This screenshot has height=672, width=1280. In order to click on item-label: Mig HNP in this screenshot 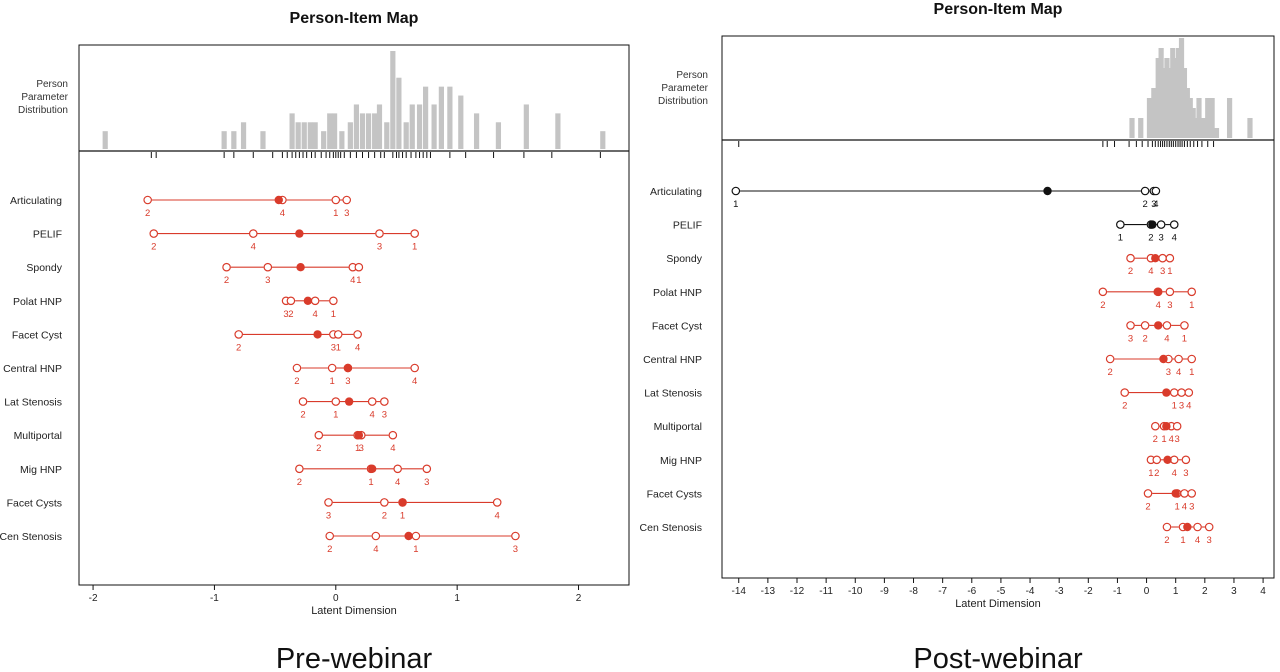, I will do `click(41, 470)`.